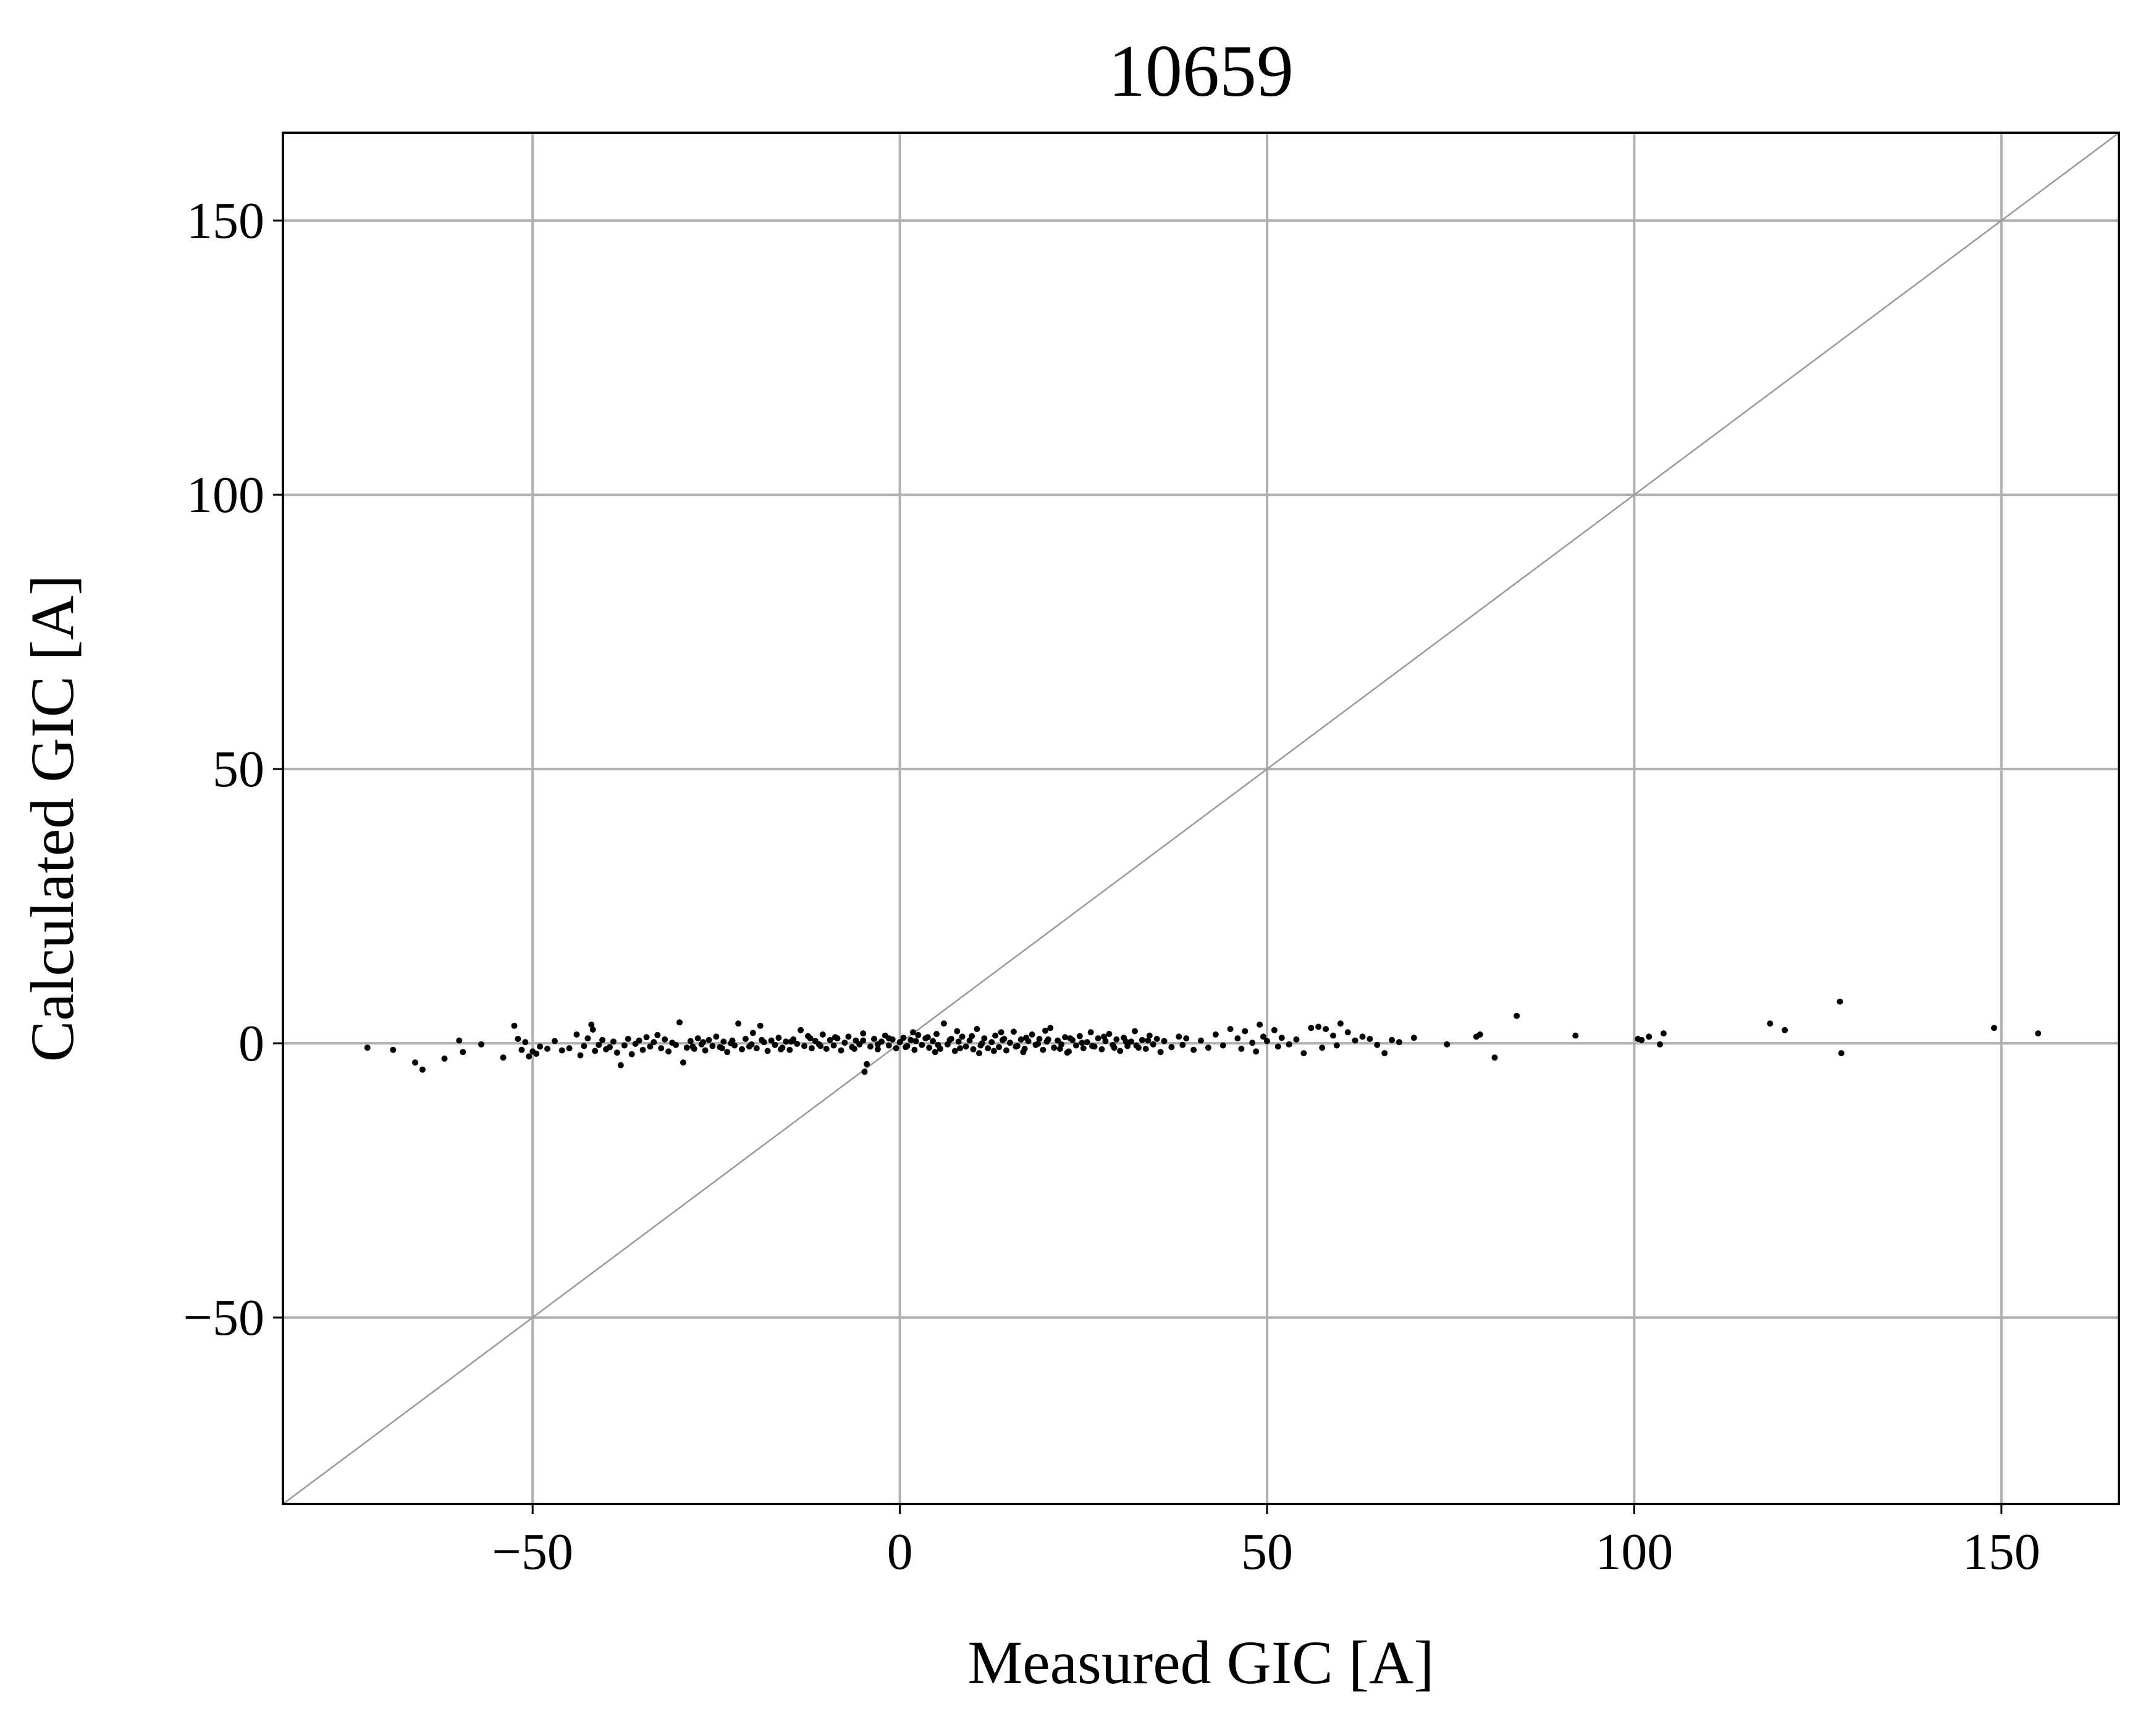  What do you see at coordinates (1267, 1552) in the screenshot?
I see `x-tick-label: 50` at bounding box center [1267, 1552].